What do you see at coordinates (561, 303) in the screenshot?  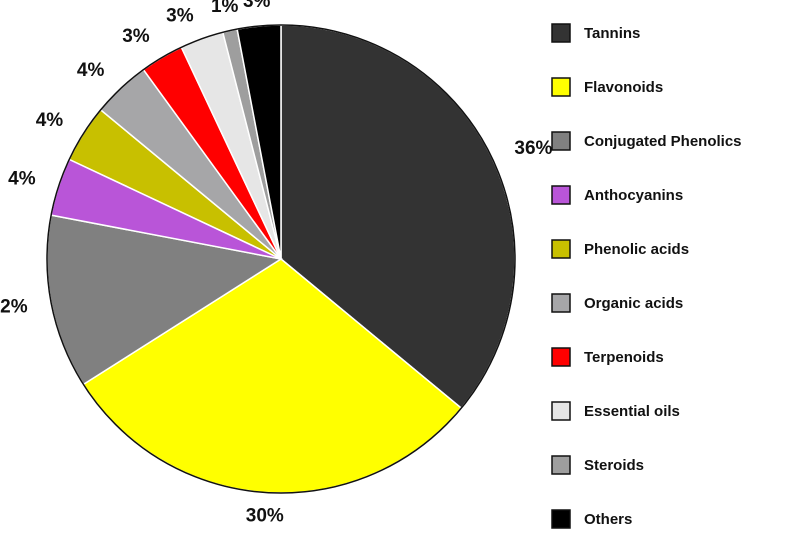 I see `legend-swatch-organic-acids` at bounding box center [561, 303].